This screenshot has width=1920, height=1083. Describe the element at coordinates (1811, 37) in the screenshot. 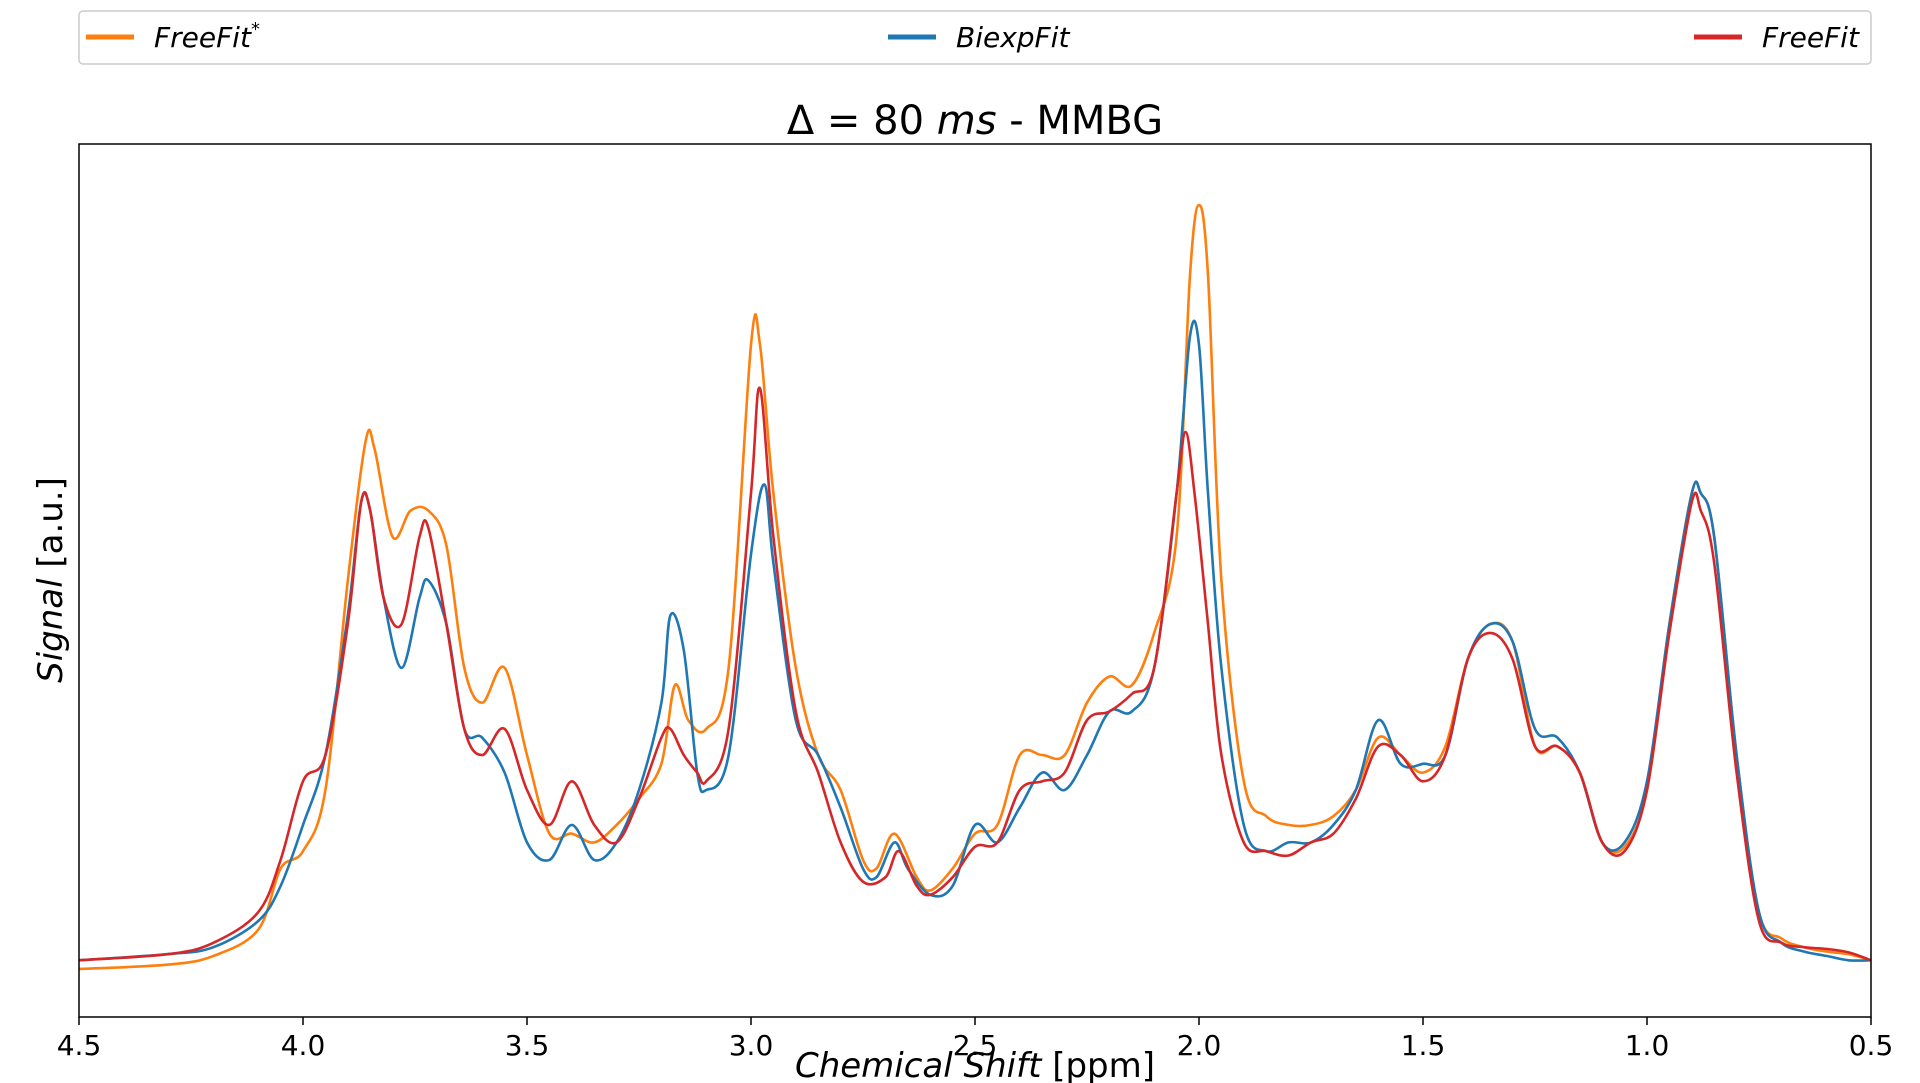

I see `legend-label-2: FreeFit` at that location.